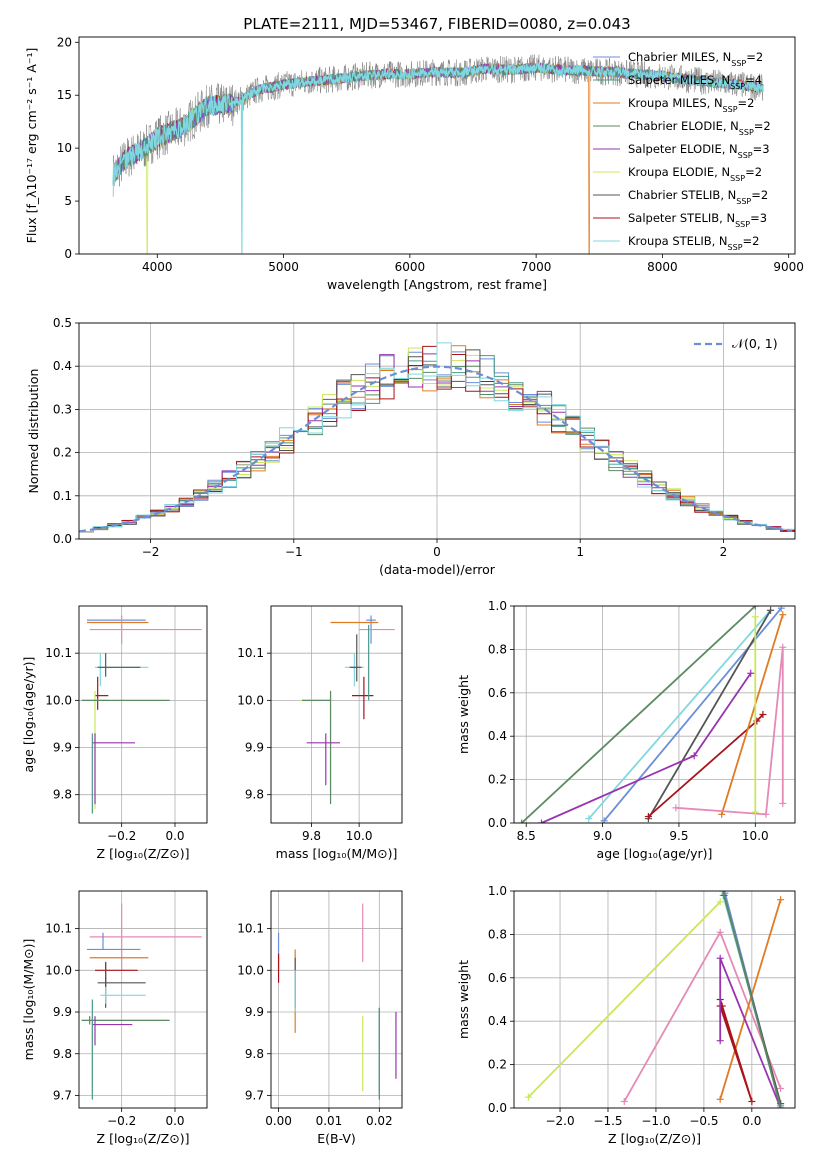 Image resolution: width=819 pixels, height=1170 pixels. I want to click on y-axis-label: mass [log₁₀(M/M⊙)], so click(28, 1000).